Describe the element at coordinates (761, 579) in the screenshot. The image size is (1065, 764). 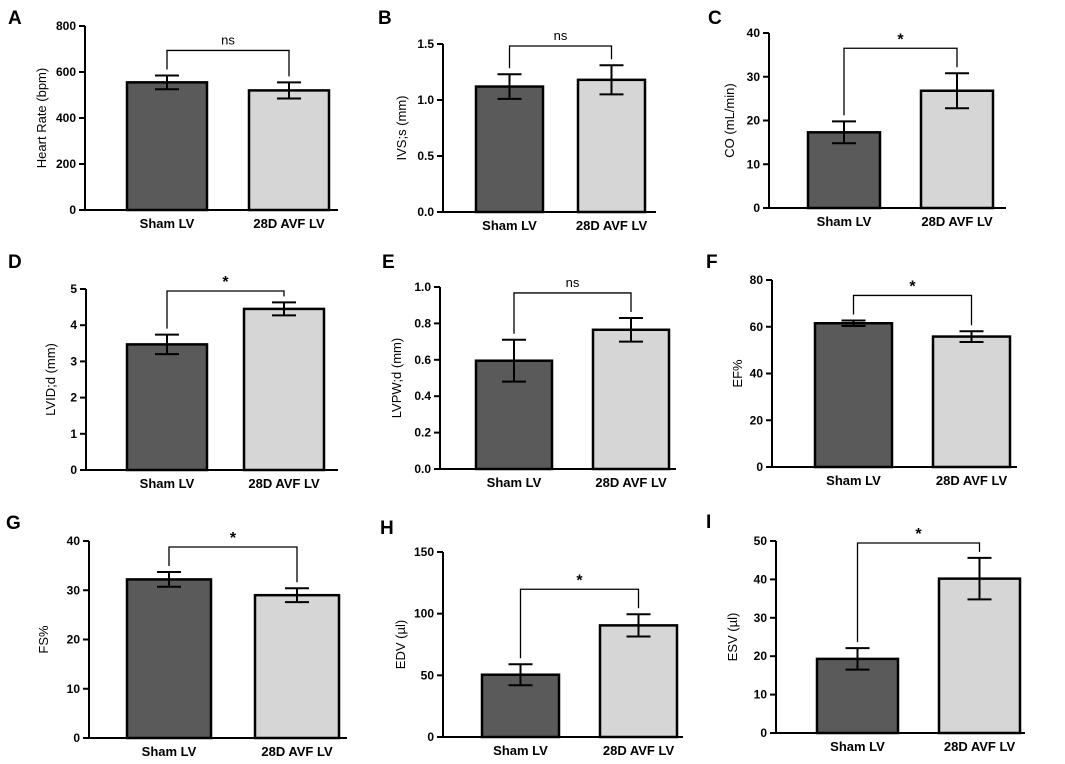
I see `panel-i-y-tick-label: 40` at that location.